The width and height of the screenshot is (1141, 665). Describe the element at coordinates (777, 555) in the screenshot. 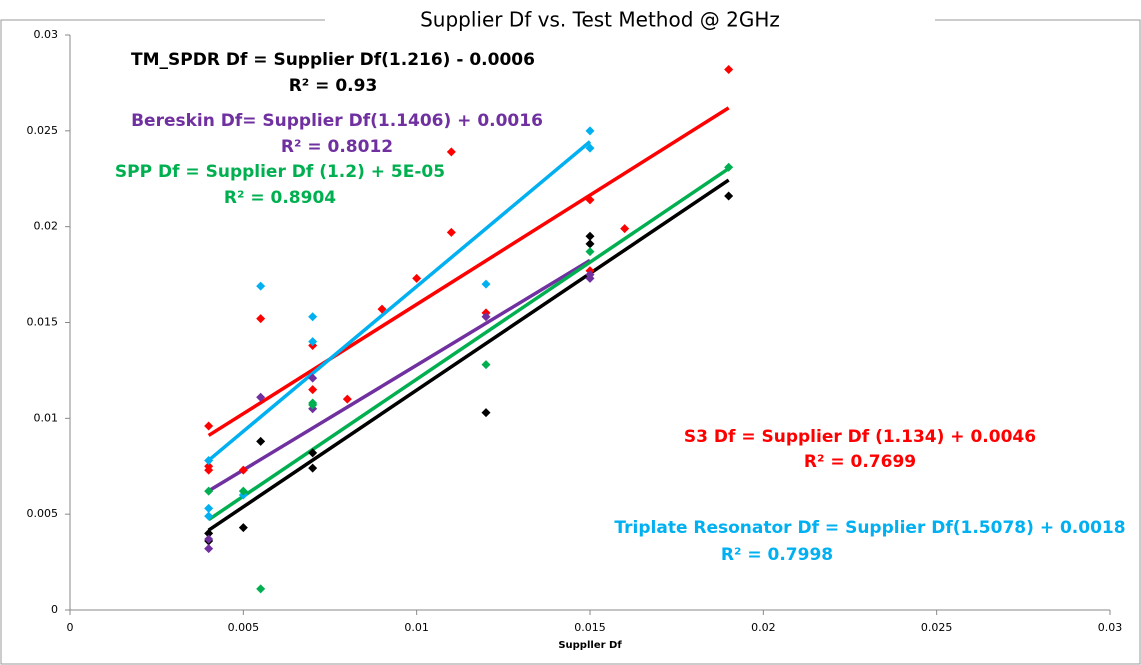

I see `annotation: R² = 0.7998` at that location.